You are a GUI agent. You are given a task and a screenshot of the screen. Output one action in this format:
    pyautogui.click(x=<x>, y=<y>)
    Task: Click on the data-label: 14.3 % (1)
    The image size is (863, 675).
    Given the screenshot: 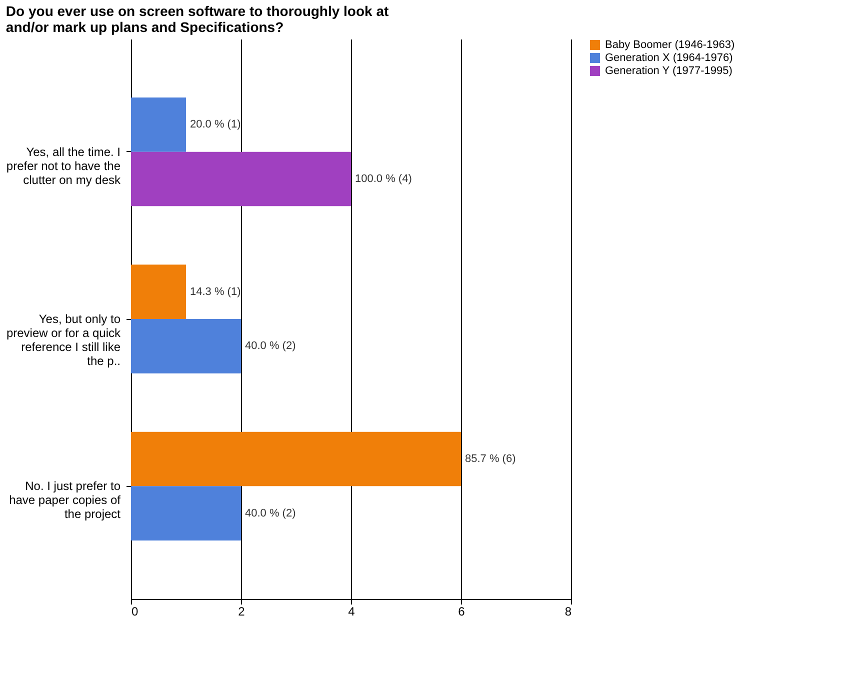 What is the action you would take?
    pyautogui.click(x=215, y=292)
    